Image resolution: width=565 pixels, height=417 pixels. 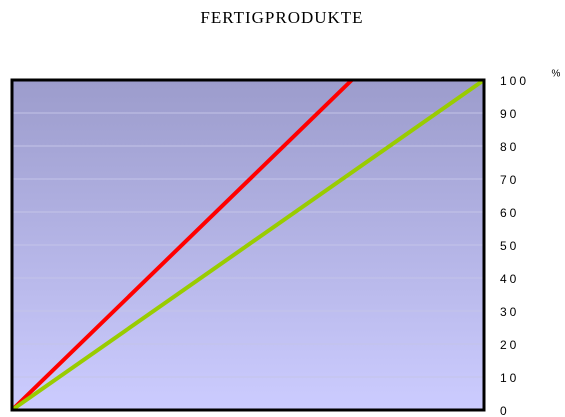 I want to click on y-tick-label: 90, so click(x=509, y=114).